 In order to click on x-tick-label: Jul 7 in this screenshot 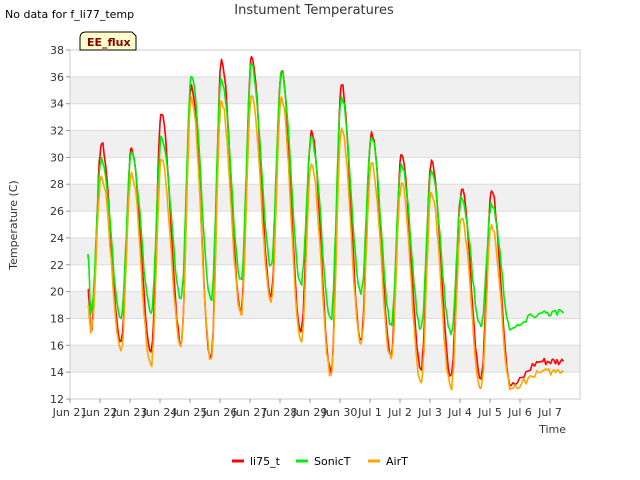, I will do `click(549, 412)`.